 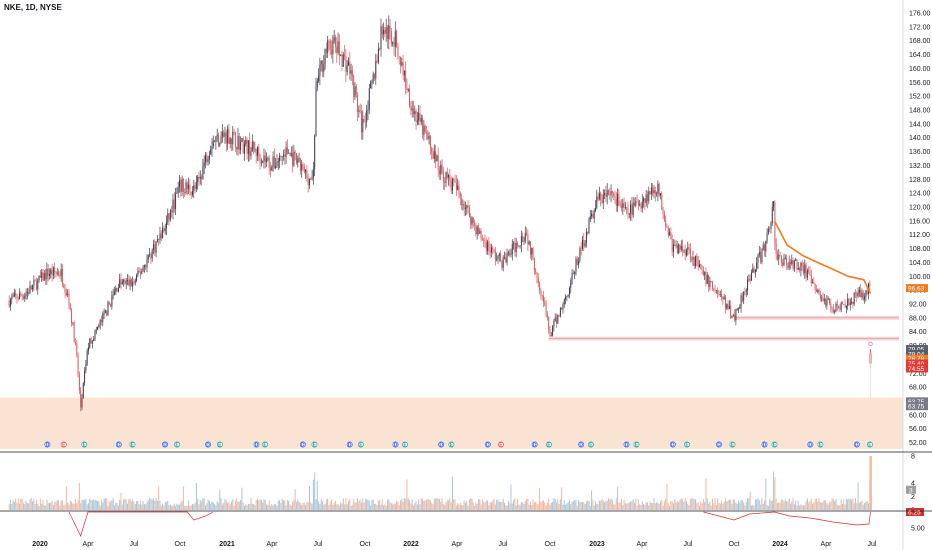 What do you see at coordinates (820, 444) in the screenshot?
I see `earnings-event-icon` at bounding box center [820, 444].